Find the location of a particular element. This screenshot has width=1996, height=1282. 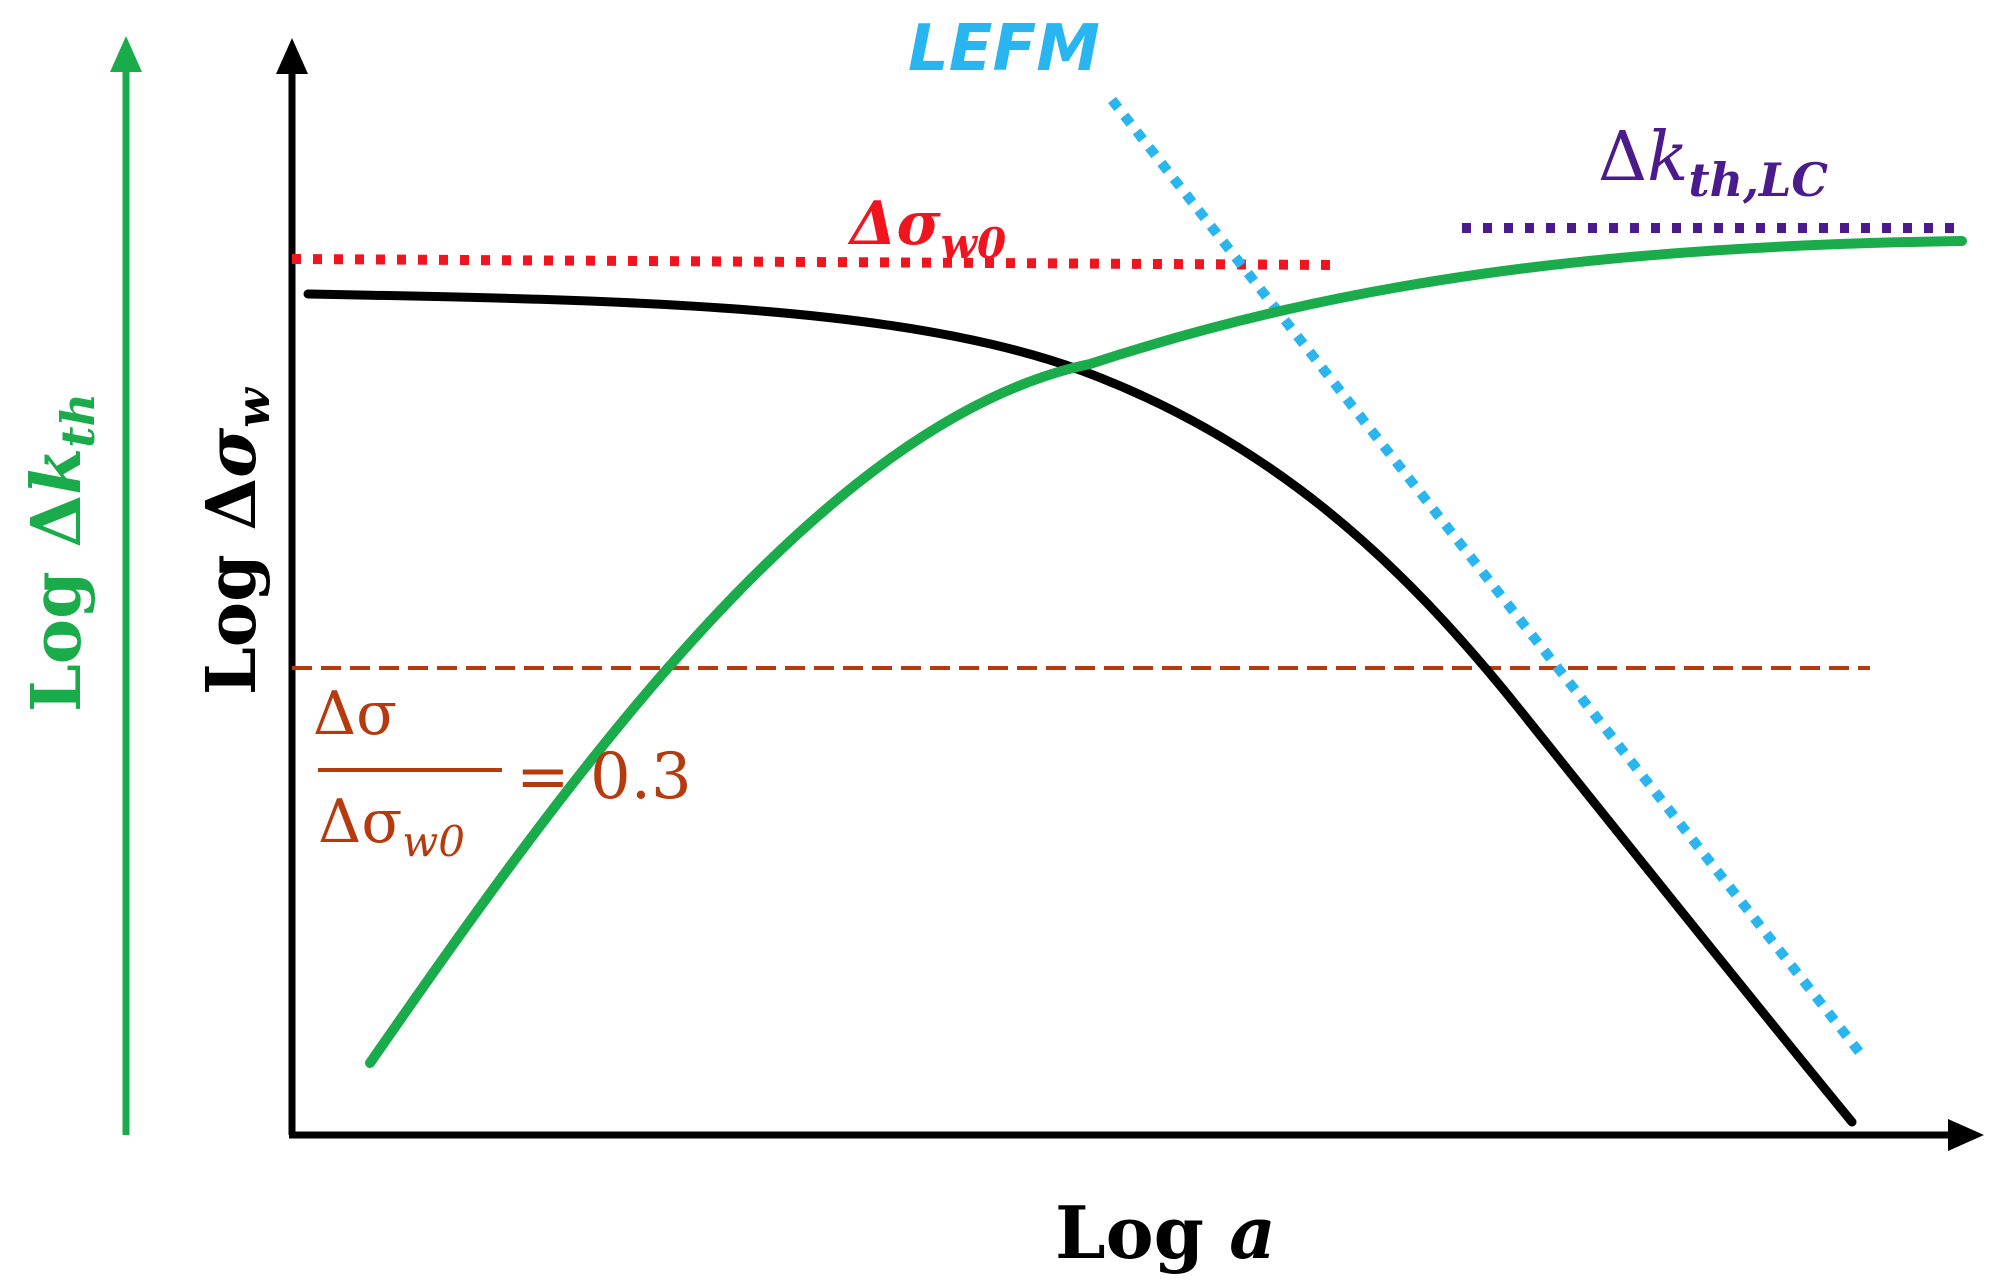

kth-axis-label: Log Δkth is located at coordinates (61, 552).